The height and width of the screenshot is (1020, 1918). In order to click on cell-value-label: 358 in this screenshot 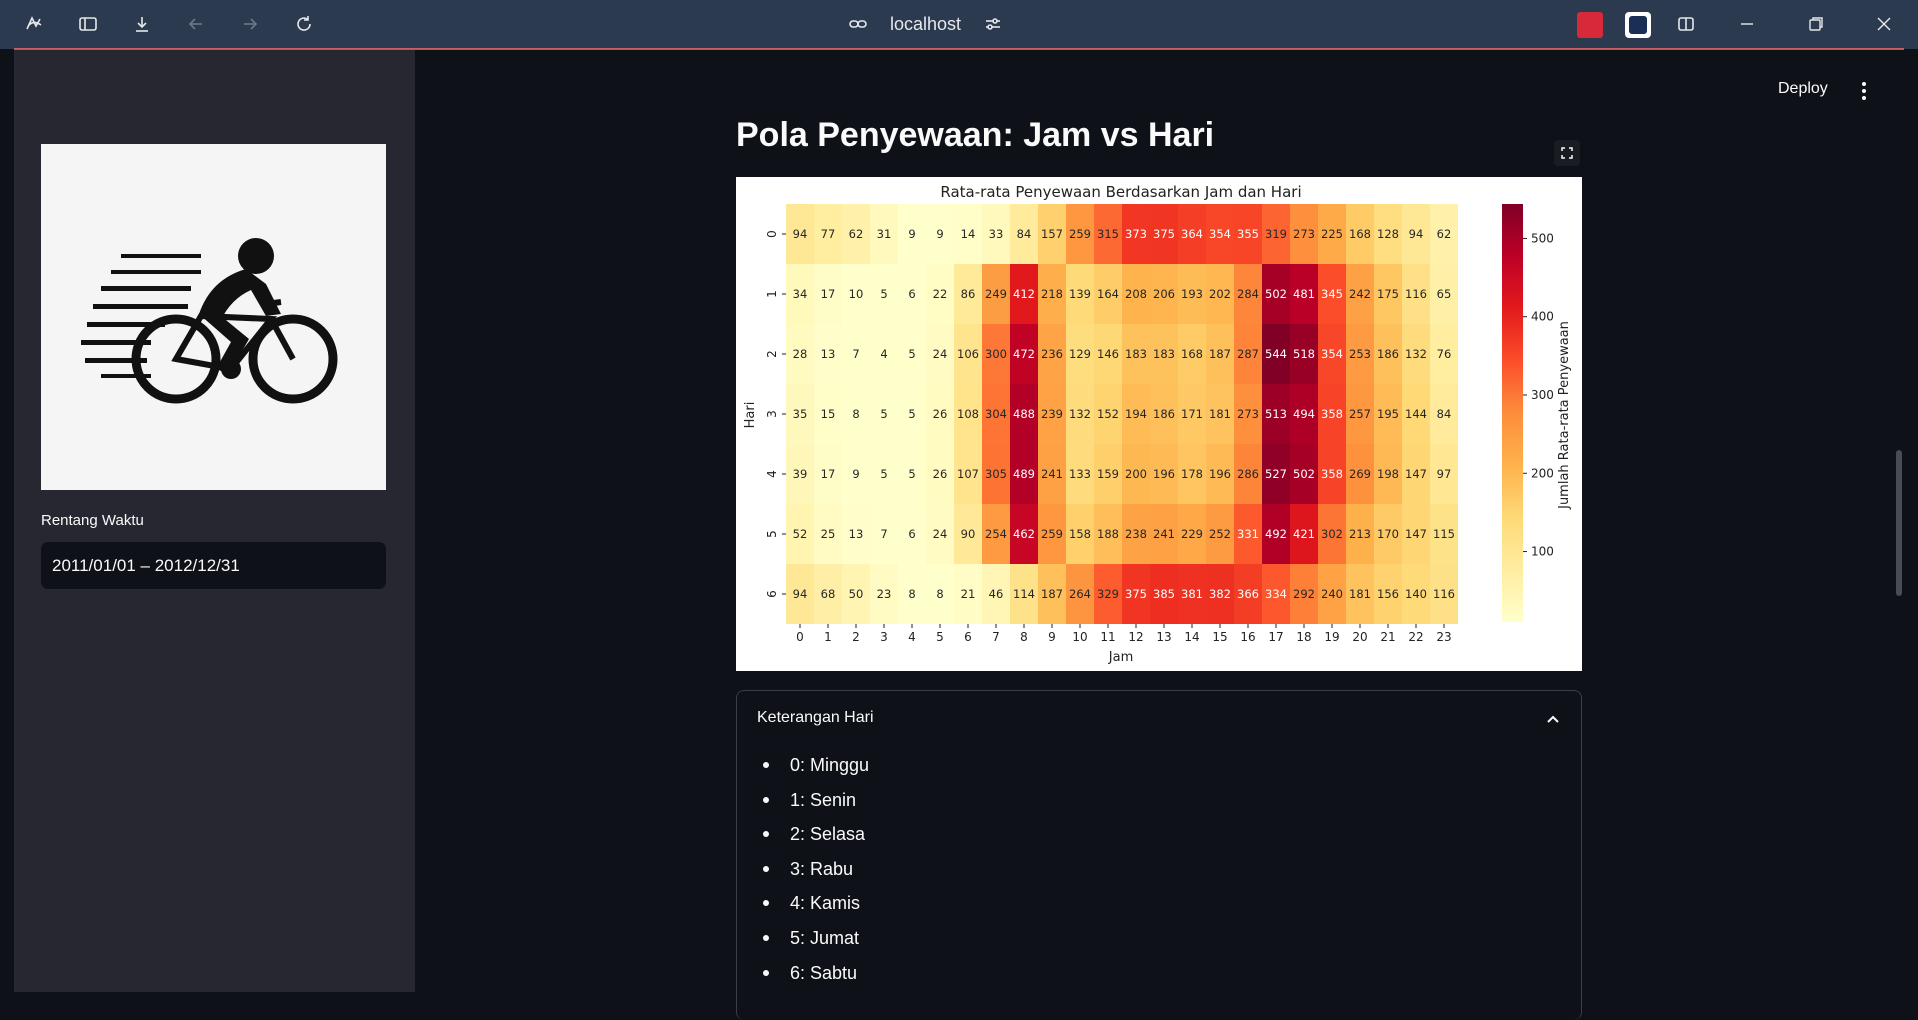, I will do `click(1332, 414)`.